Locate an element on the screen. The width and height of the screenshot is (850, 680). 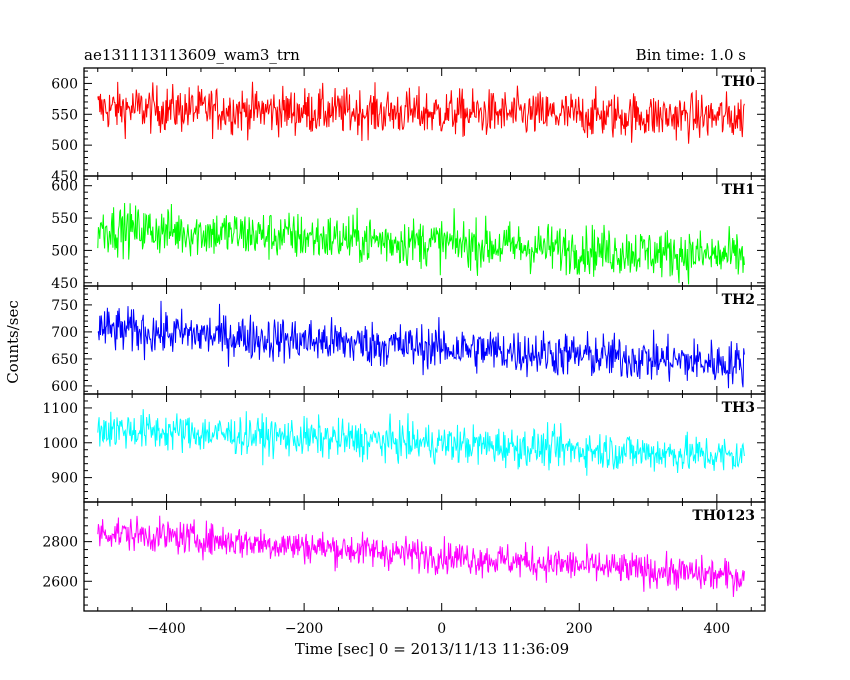
y-tick-label: 900 is located at coordinates (64, 479).